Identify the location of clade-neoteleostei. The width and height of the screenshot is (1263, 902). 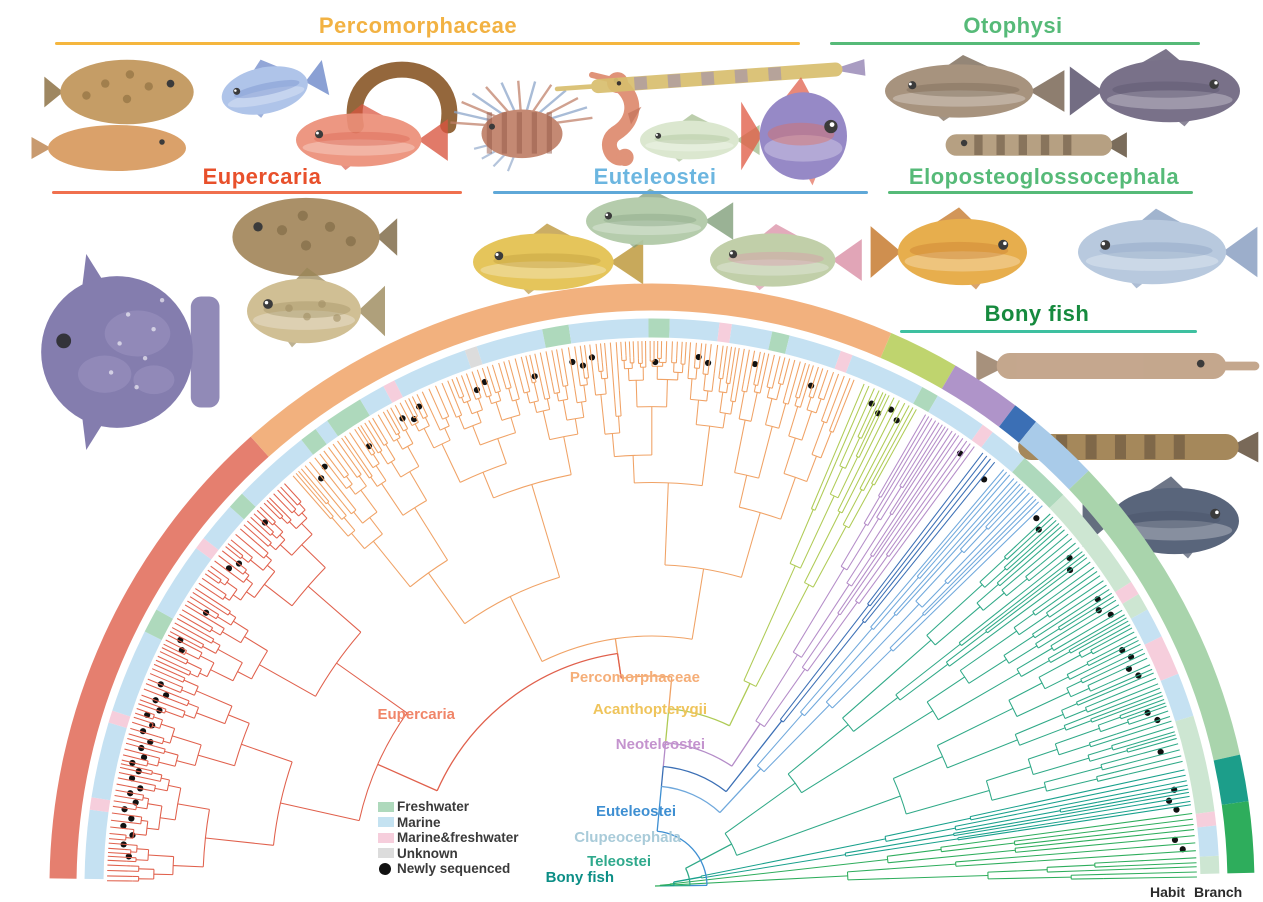
(865, 571).